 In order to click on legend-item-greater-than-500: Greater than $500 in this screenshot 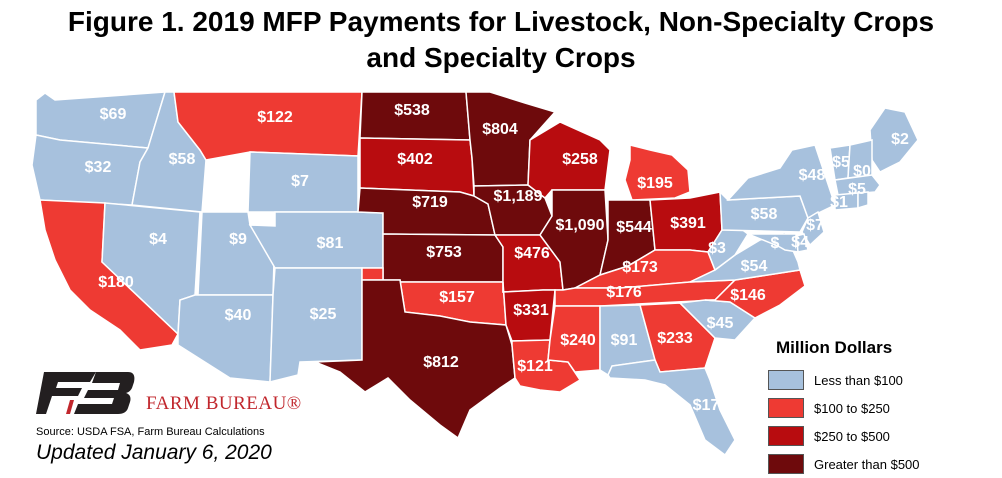, I will do `click(883, 464)`.